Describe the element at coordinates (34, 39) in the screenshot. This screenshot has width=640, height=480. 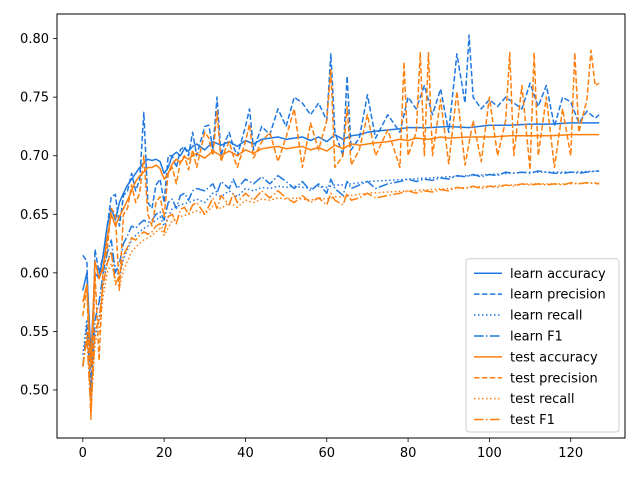
I see `y-tick-label: 0.80` at that location.